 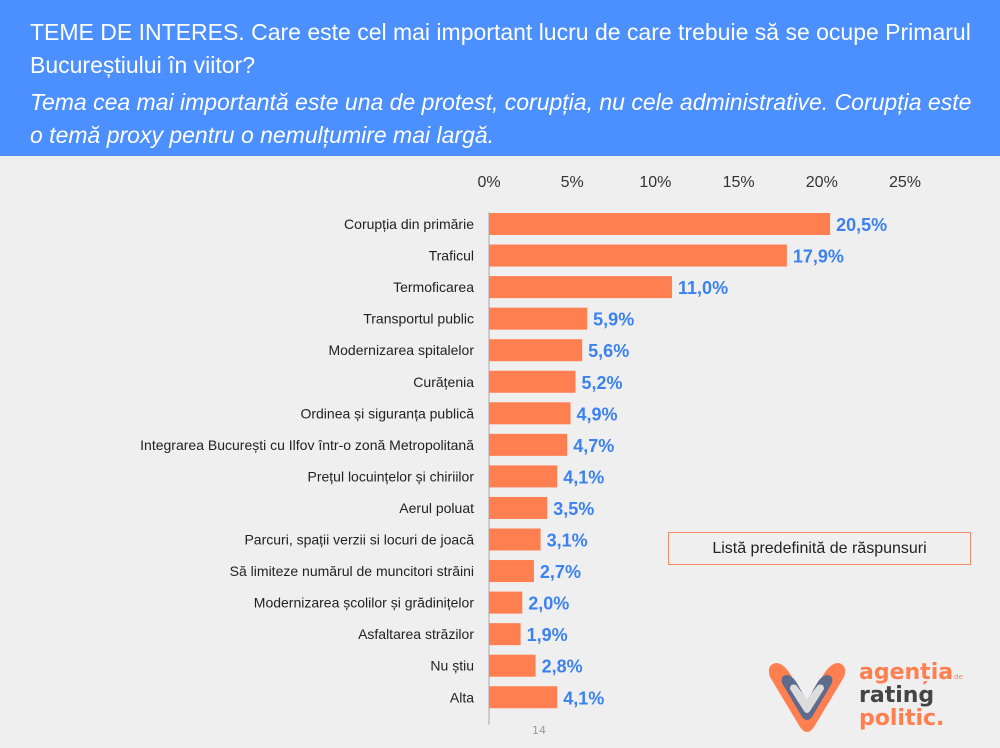 I want to click on data-label: 2,8%, so click(x=562, y=667).